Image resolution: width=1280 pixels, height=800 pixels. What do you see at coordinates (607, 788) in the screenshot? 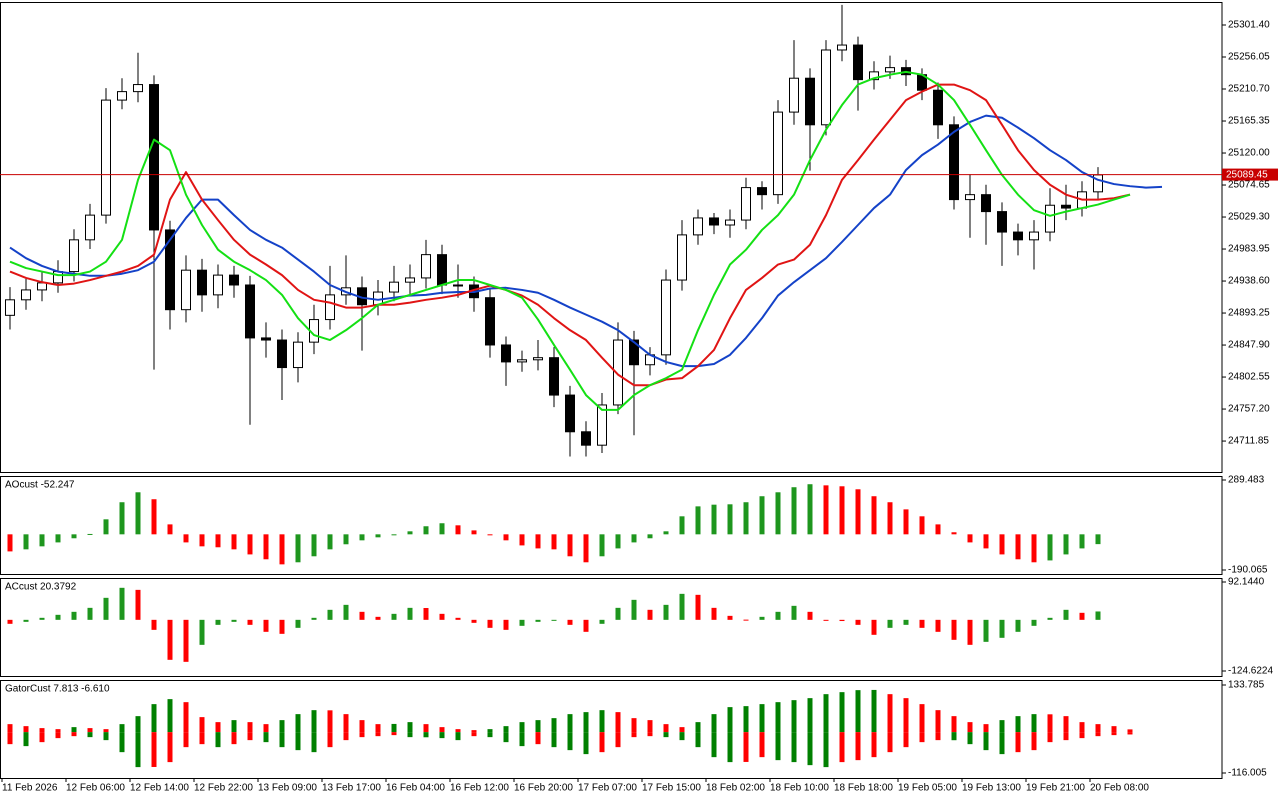
I see `x-tick-label: 17 Feb 07:00` at bounding box center [607, 788].